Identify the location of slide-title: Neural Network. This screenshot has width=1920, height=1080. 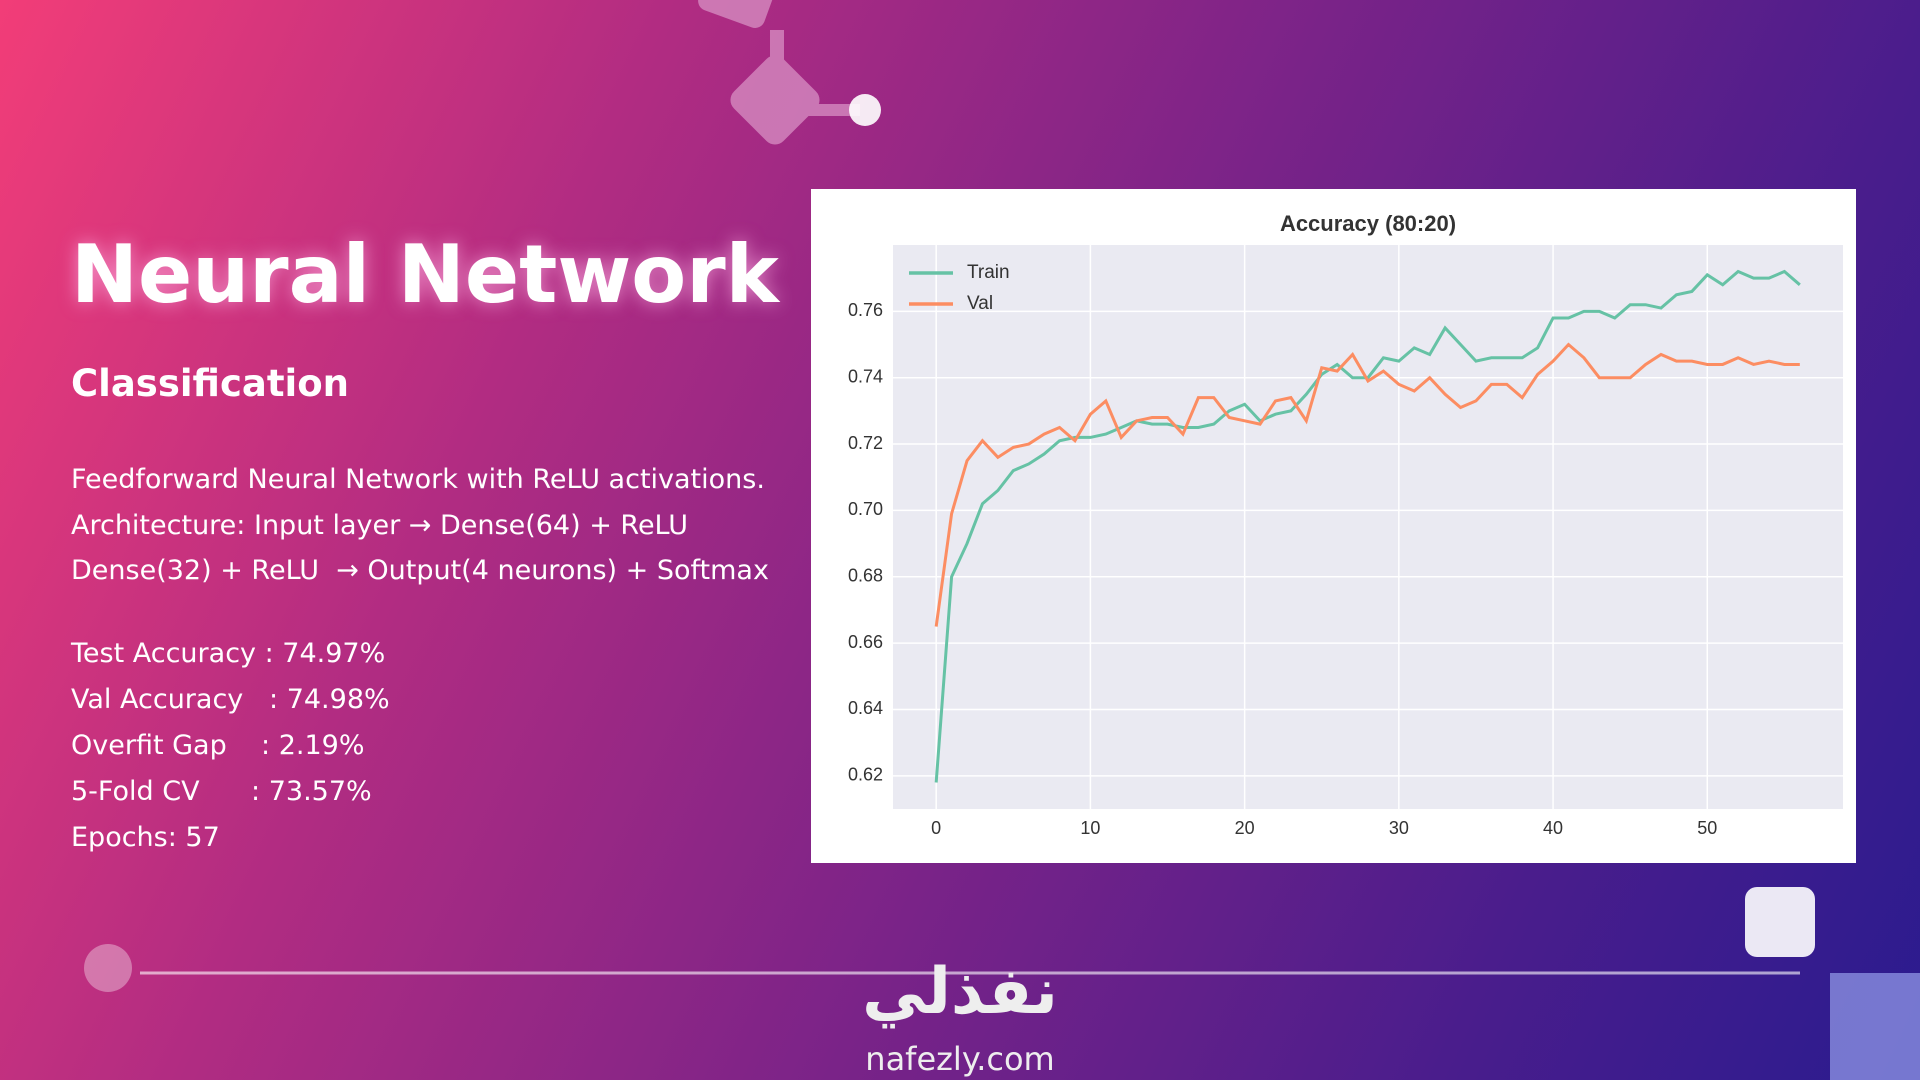
(425, 274).